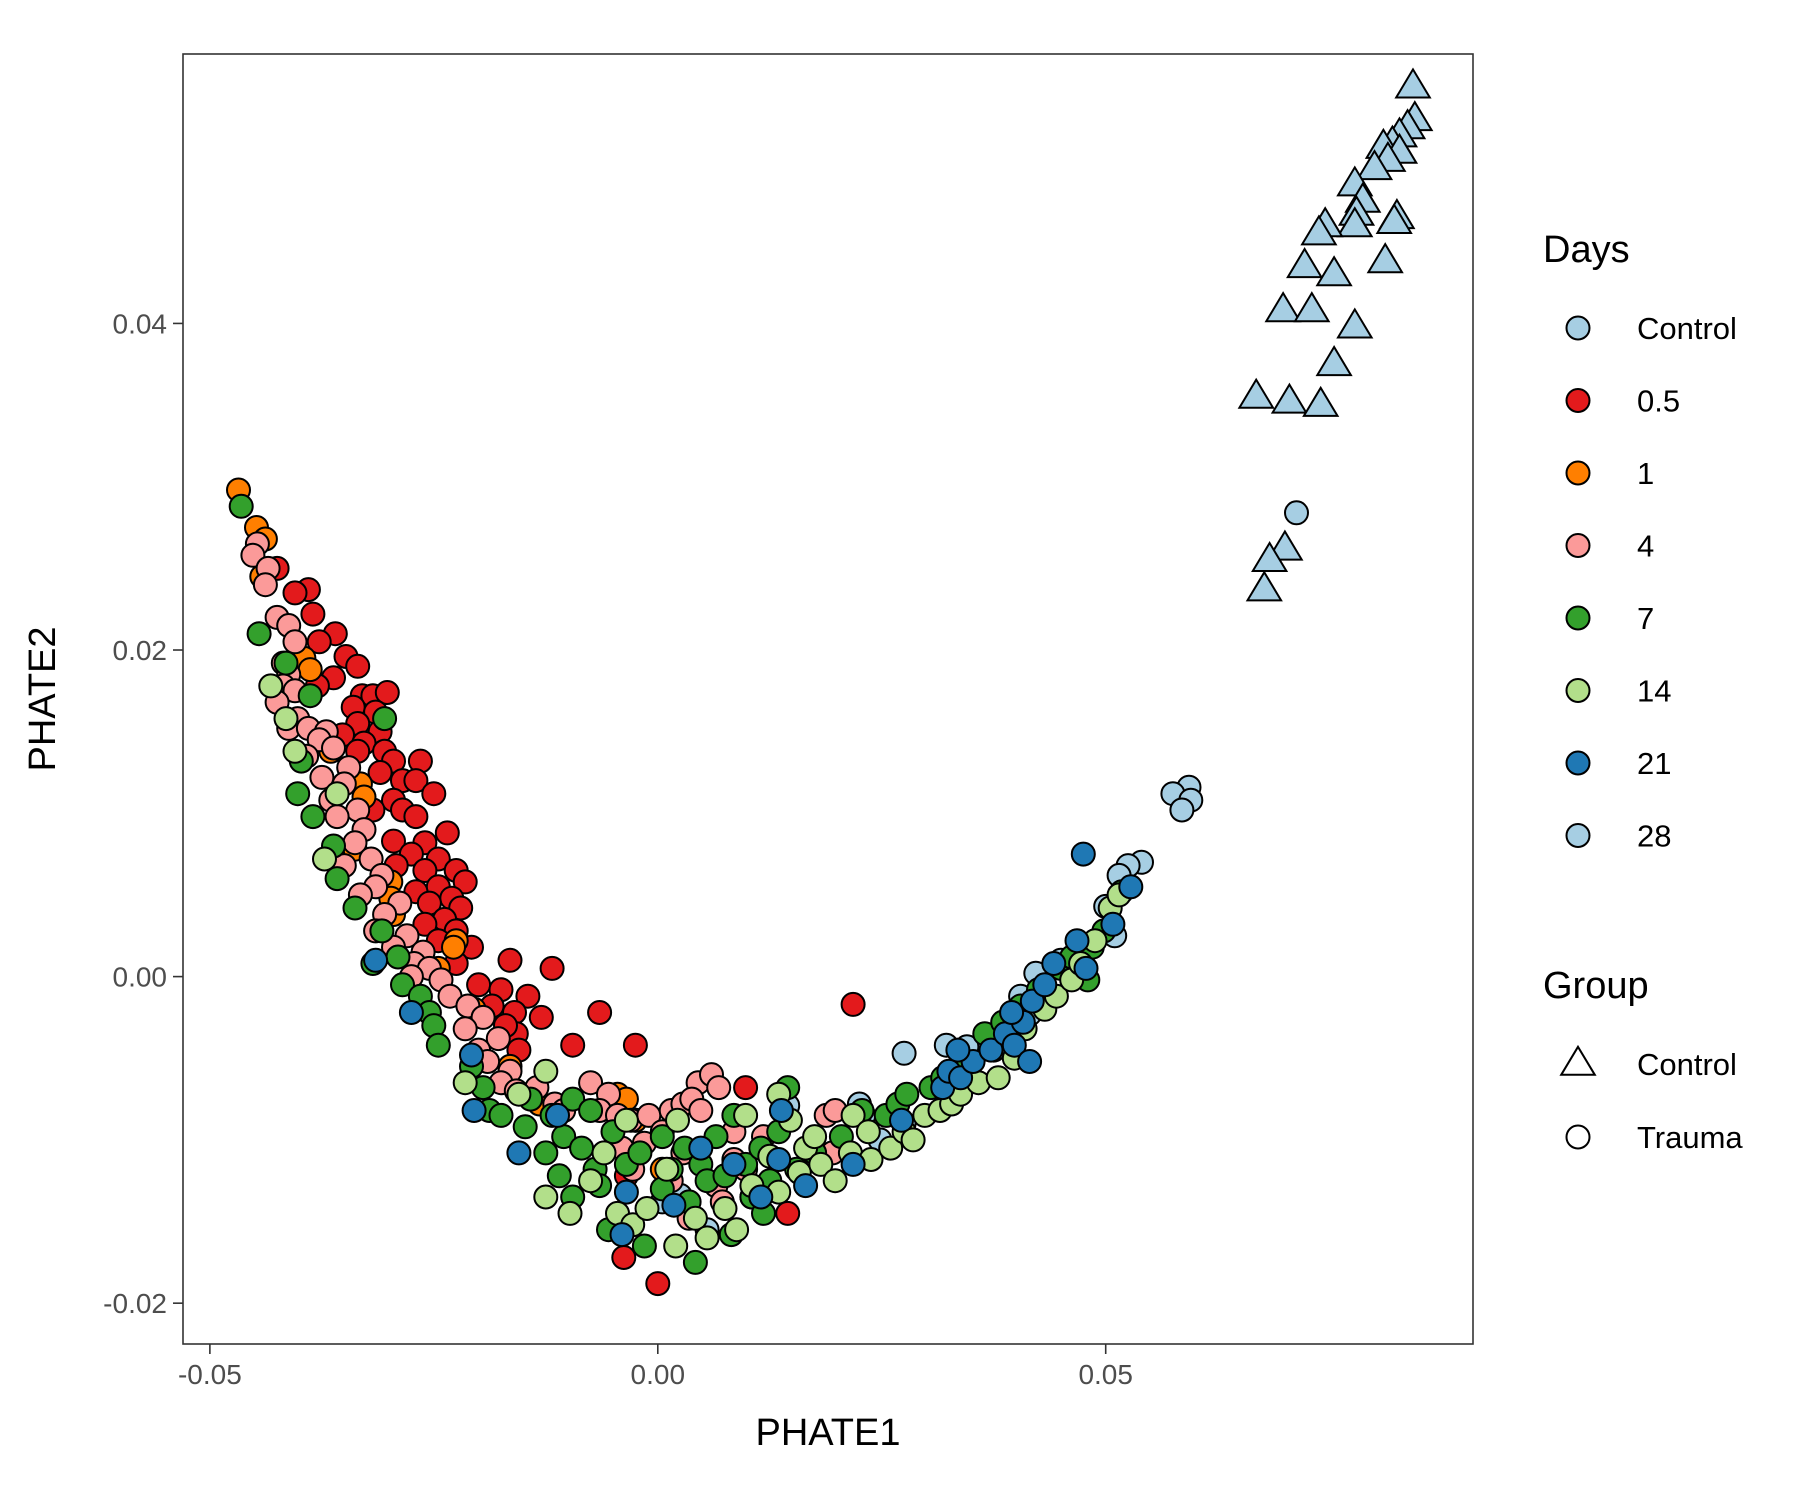 The height and width of the screenshot is (1500, 1800). I want to click on legend-title-days: Days, so click(1586, 250).